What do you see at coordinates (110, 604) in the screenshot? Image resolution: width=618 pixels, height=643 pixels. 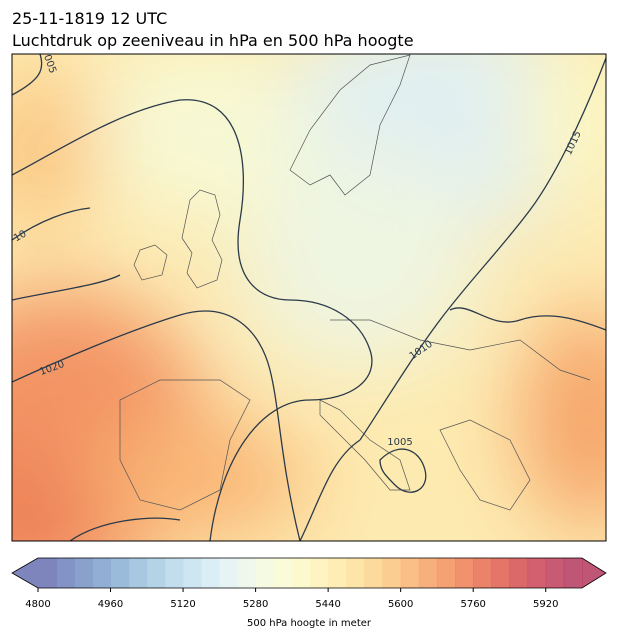 I see `colorbar-tick-label: 4960` at bounding box center [110, 604].